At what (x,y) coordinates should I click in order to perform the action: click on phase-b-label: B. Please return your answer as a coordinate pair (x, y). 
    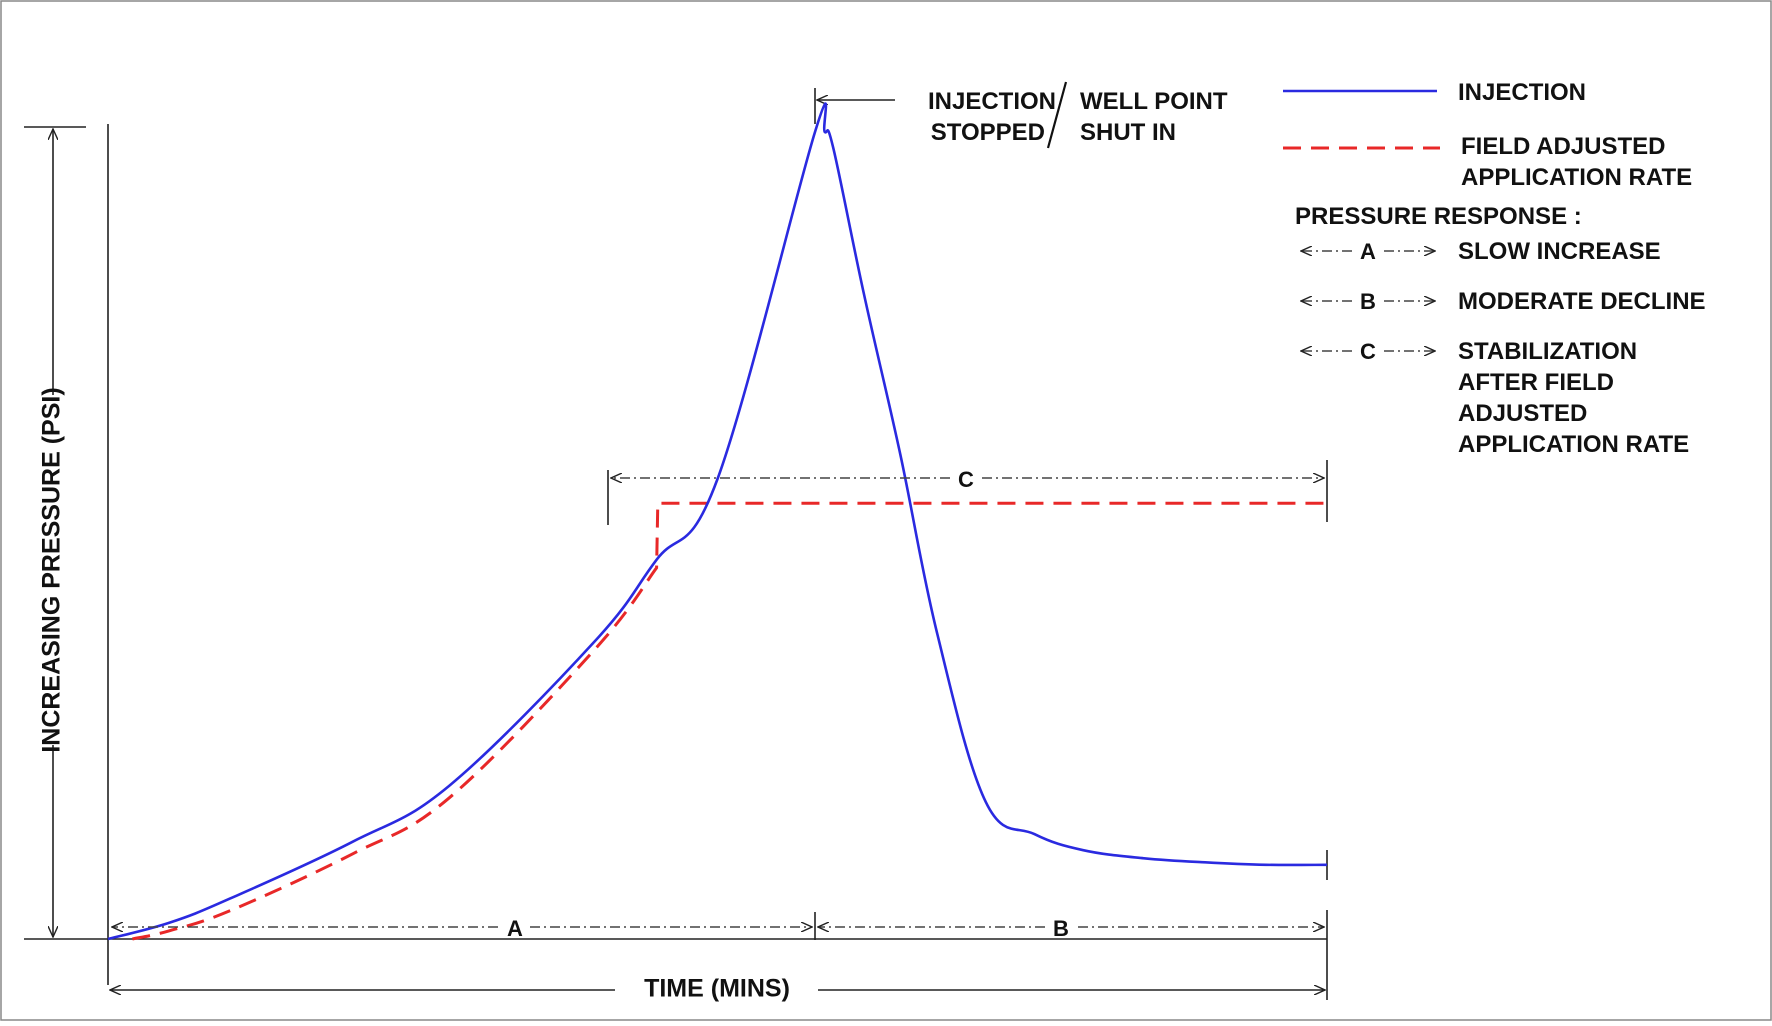
    Looking at the image, I should click on (1061, 928).